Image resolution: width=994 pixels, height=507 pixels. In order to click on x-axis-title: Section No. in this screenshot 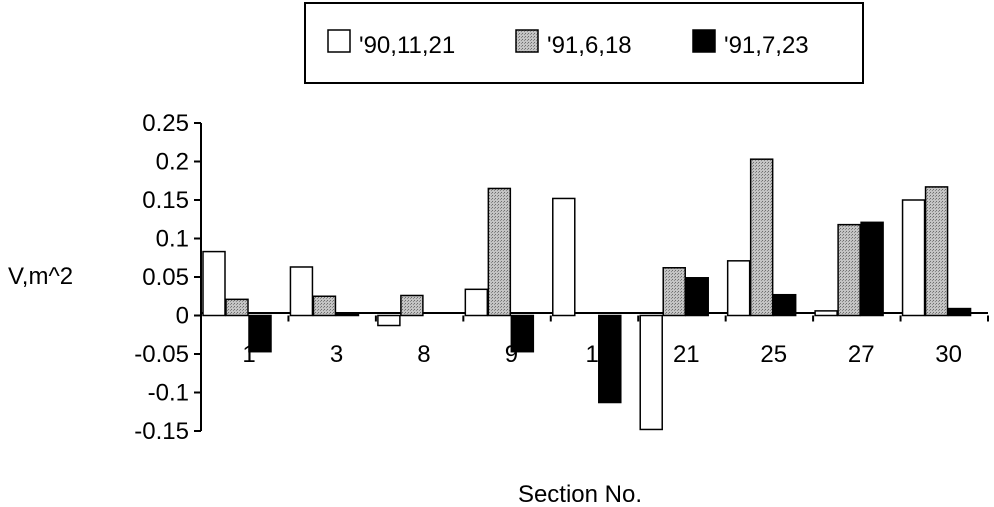, I will do `click(580, 494)`.